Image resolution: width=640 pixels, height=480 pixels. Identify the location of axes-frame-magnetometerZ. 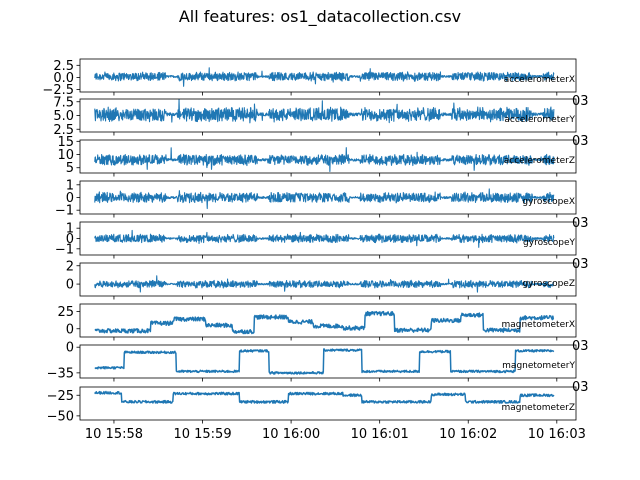
(328, 403).